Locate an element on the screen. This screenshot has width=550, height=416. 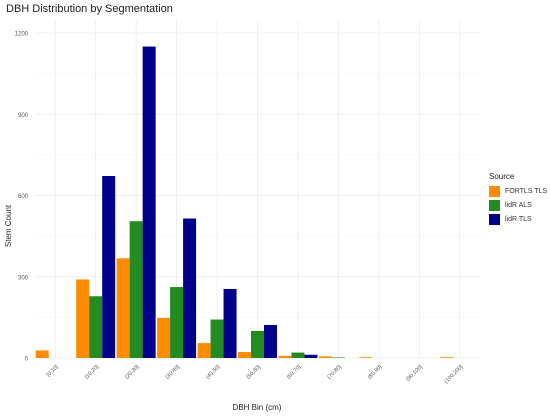
x-tick-label: (80,90] is located at coordinates (375, 372).